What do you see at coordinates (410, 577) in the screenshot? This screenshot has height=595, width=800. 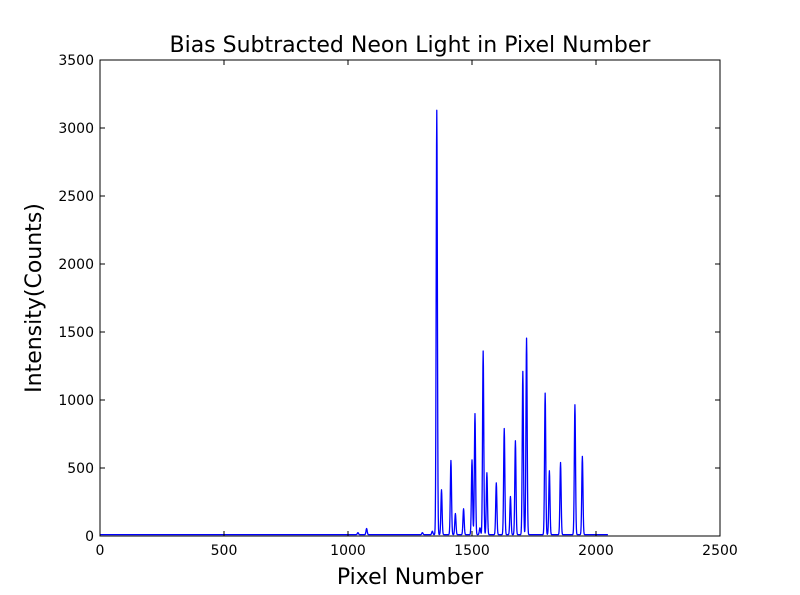 I see `x-axis-label: Pixel Number` at bounding box center [410, 577].